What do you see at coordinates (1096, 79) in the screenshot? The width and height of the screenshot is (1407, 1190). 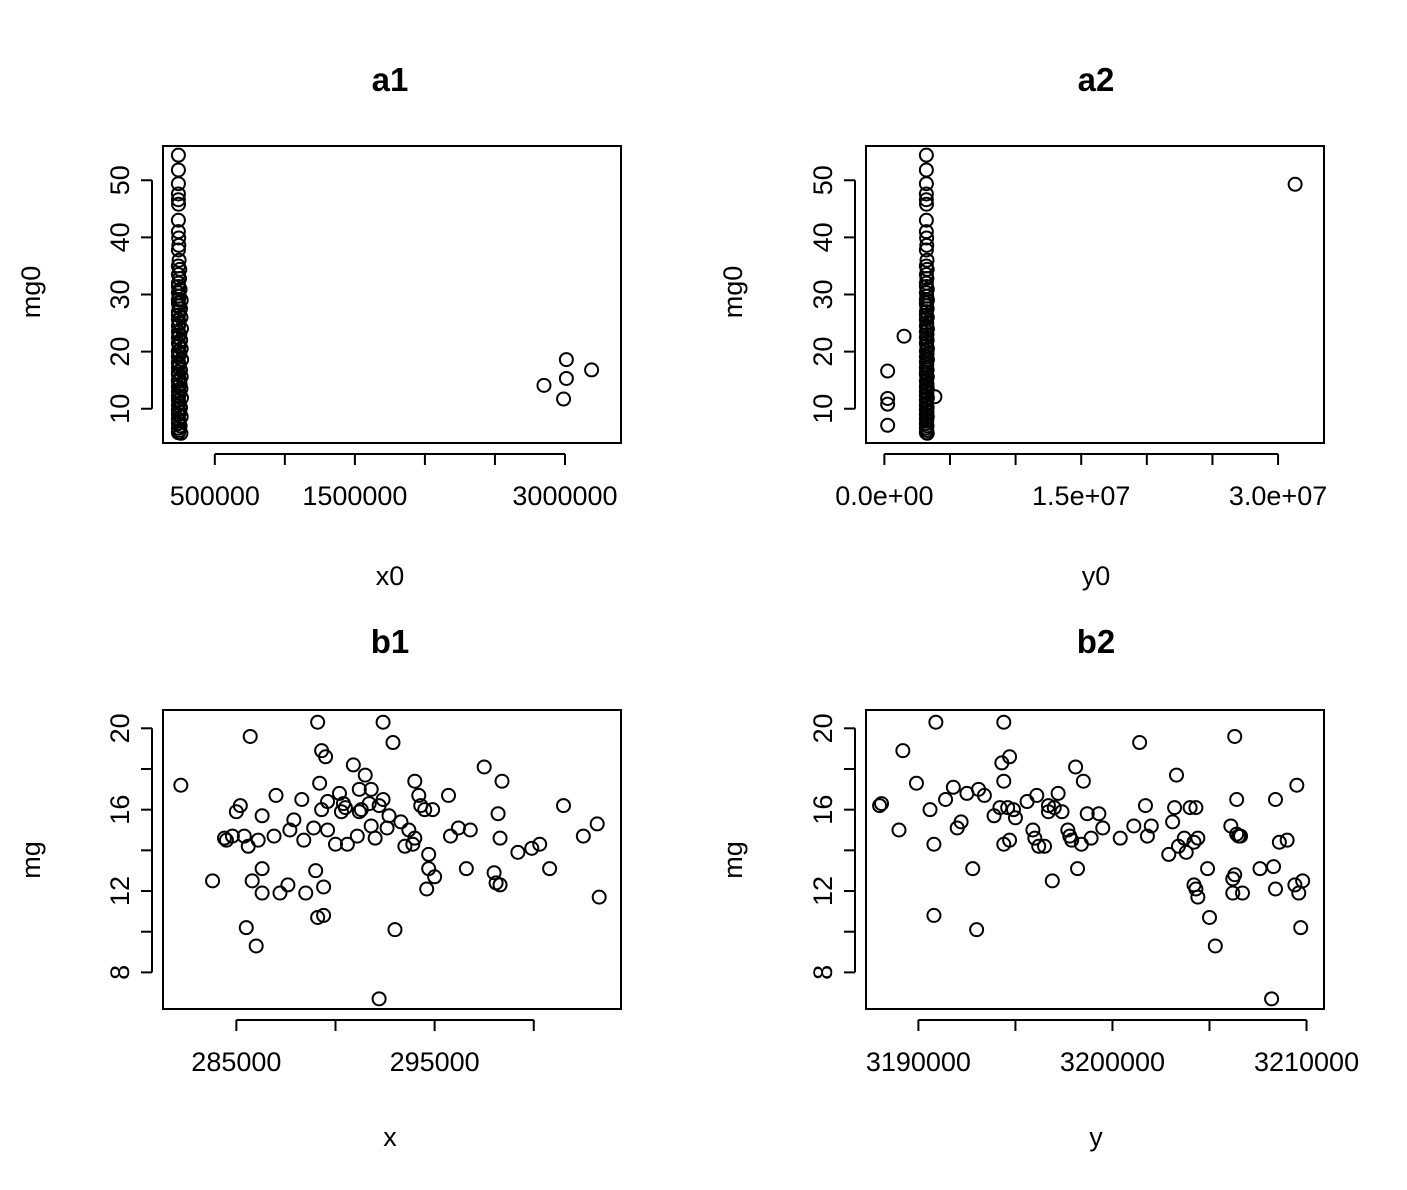 I see `title-a2: a2` at bounding box center [1096, 79].